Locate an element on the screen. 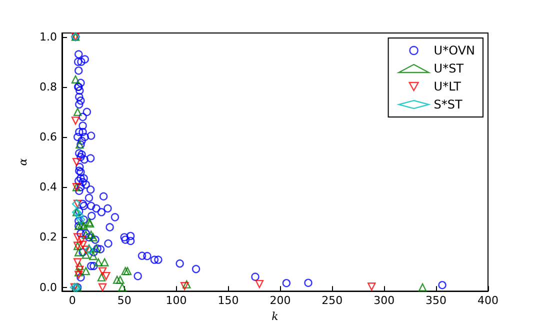  x-tick-label: 200 is located at coordinates (280, 301).